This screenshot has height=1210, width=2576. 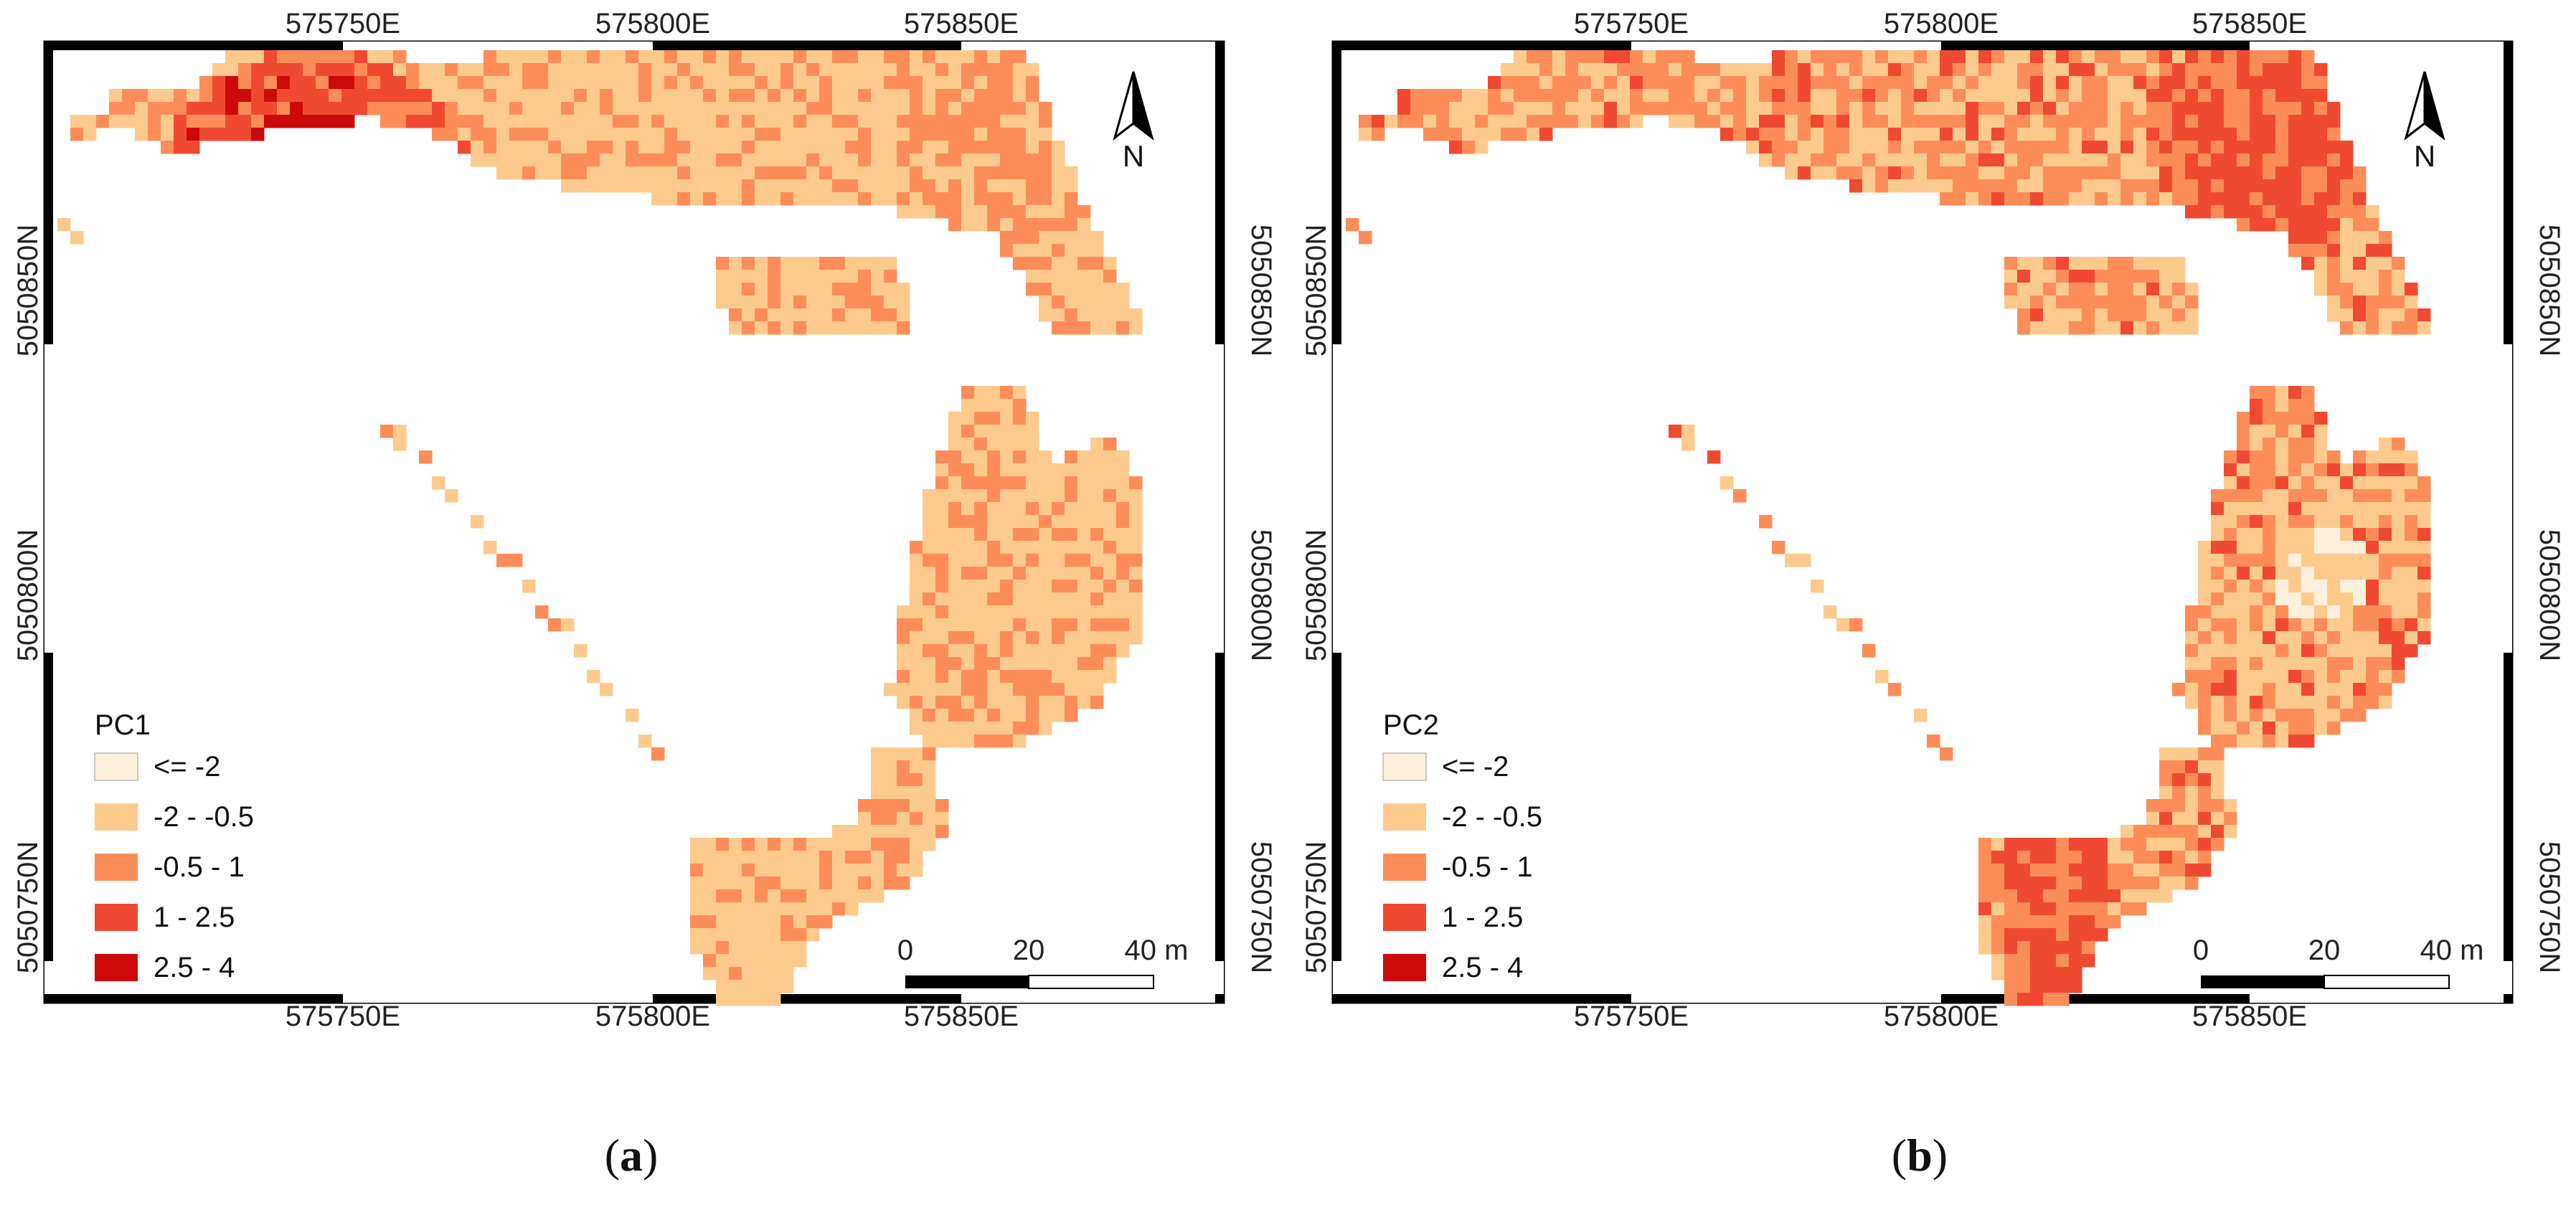 I want to click on scale-label: 0, so click(x=905, y=950).